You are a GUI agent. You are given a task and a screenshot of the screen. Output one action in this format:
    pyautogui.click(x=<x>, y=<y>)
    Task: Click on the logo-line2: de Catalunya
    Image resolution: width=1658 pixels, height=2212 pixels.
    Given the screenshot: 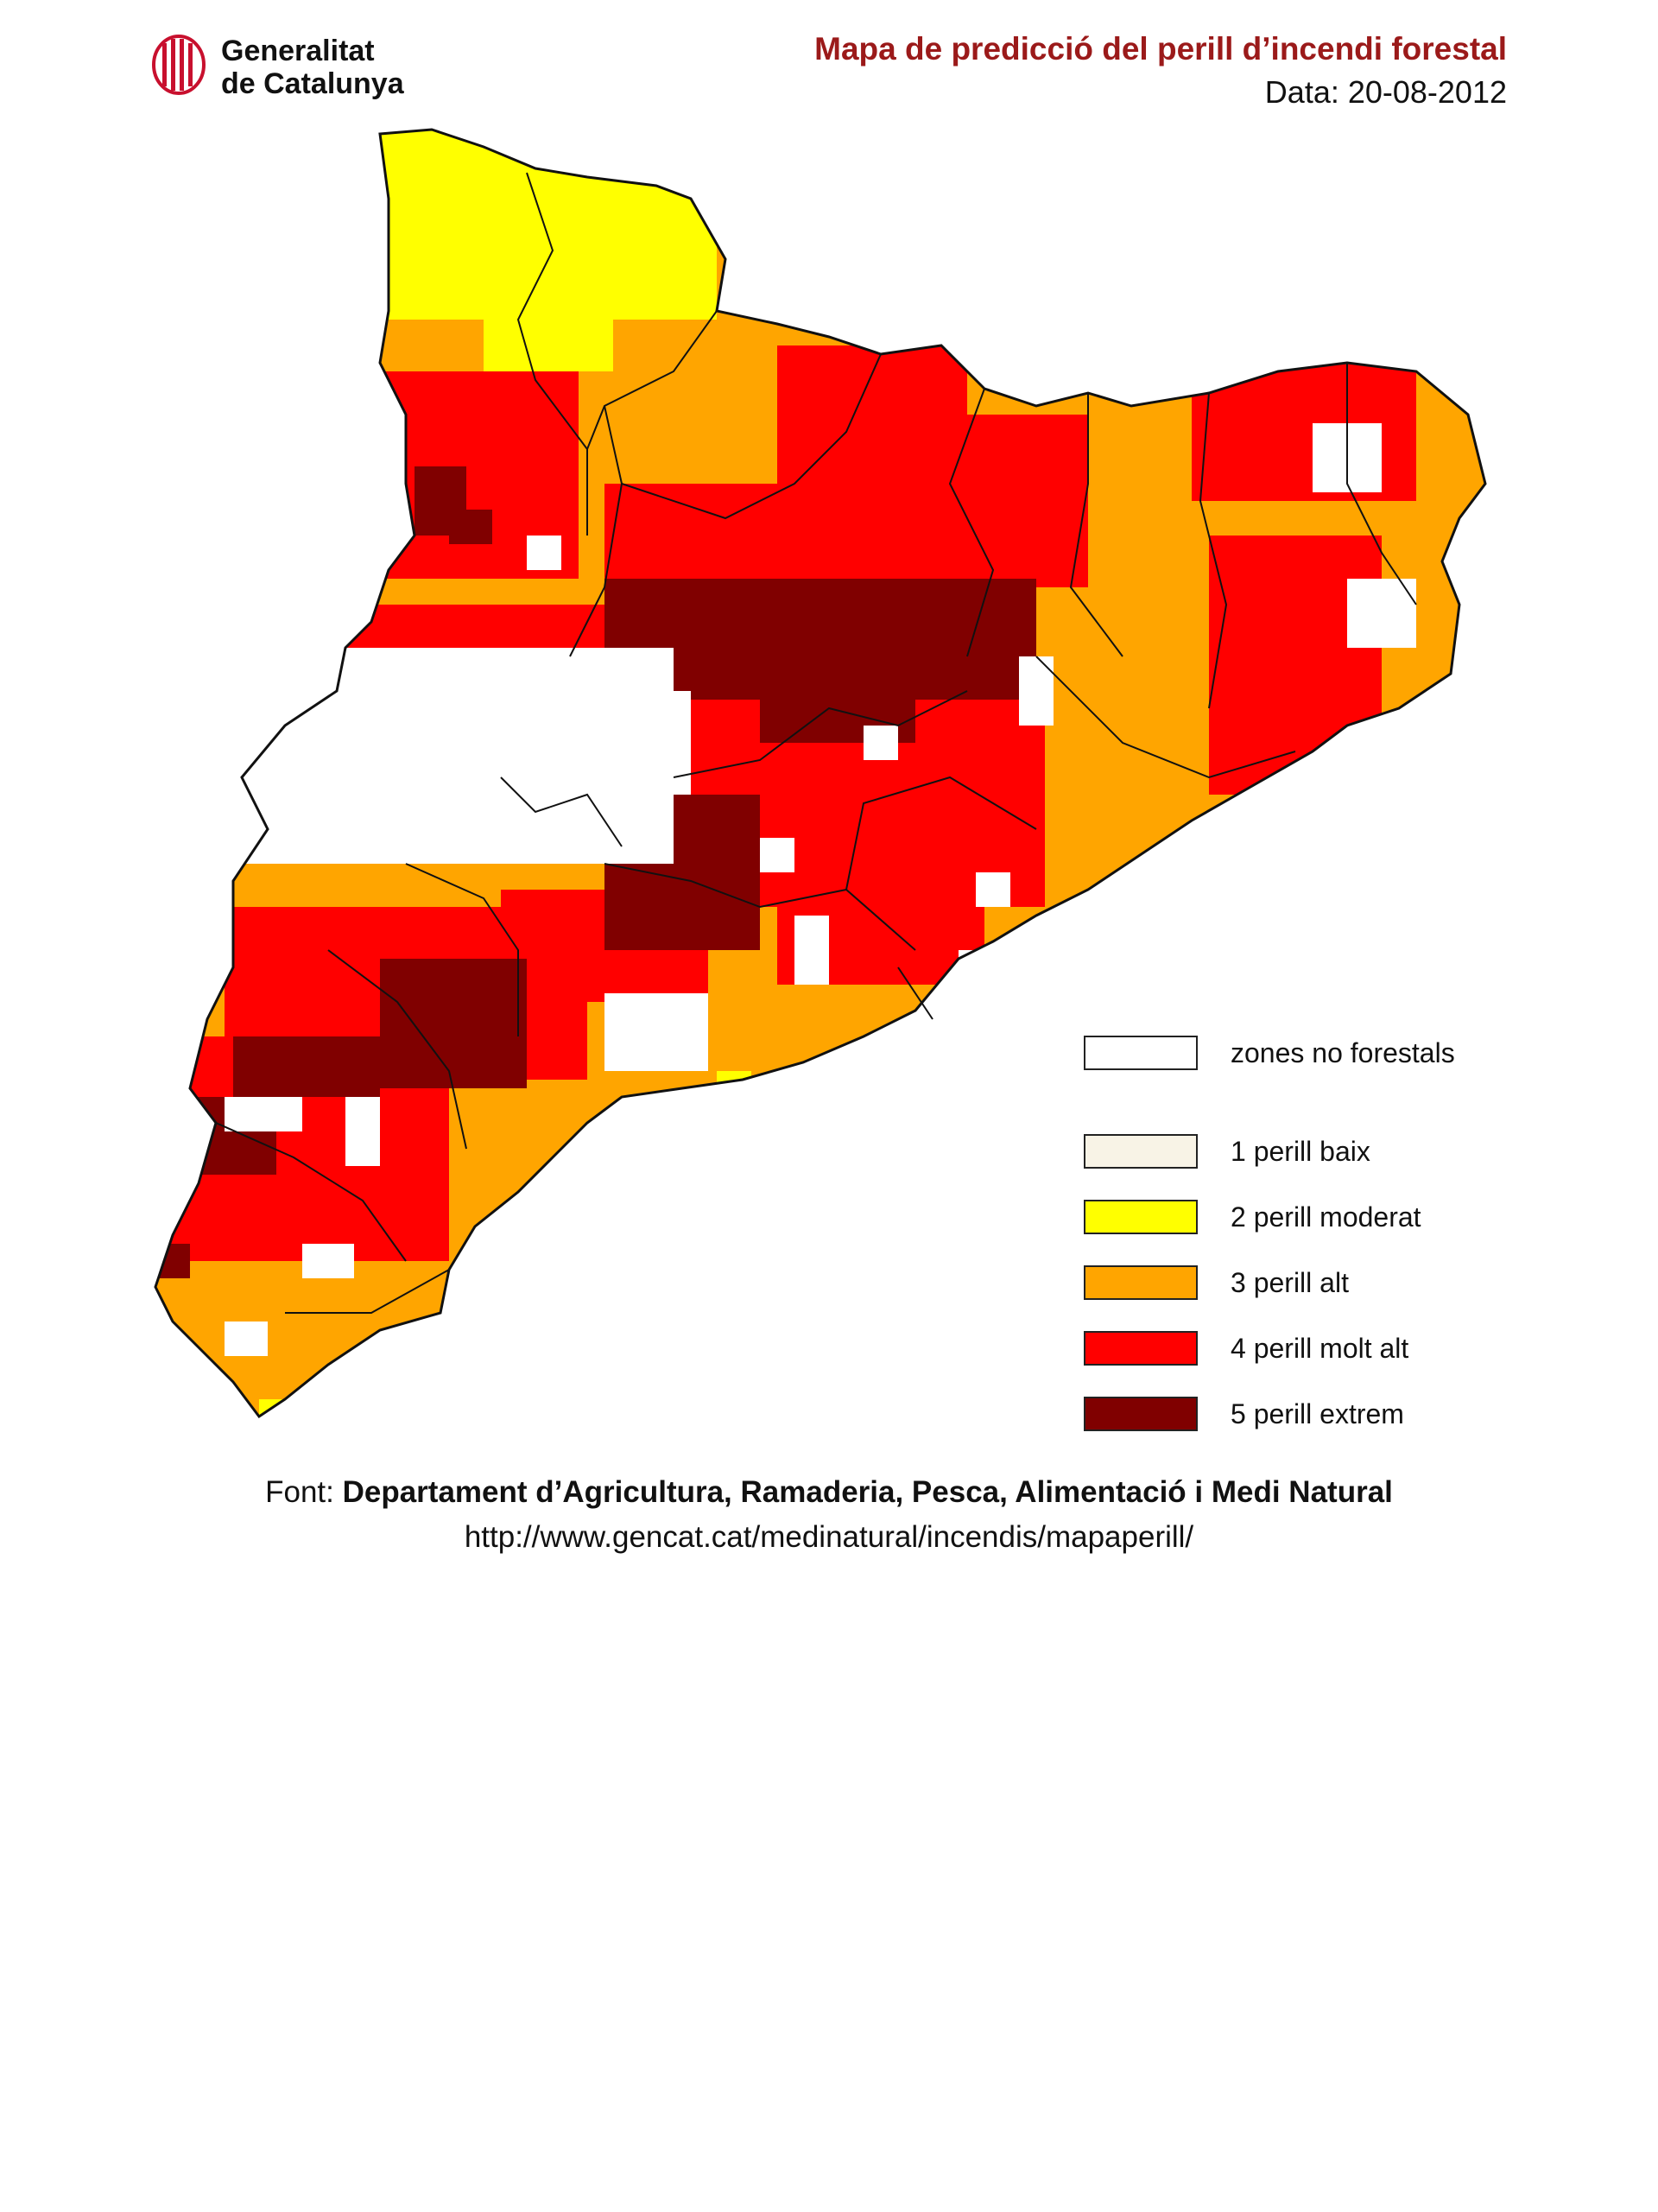 What is the action you would take?
    pyautogui.click(x=312, y=83)
    